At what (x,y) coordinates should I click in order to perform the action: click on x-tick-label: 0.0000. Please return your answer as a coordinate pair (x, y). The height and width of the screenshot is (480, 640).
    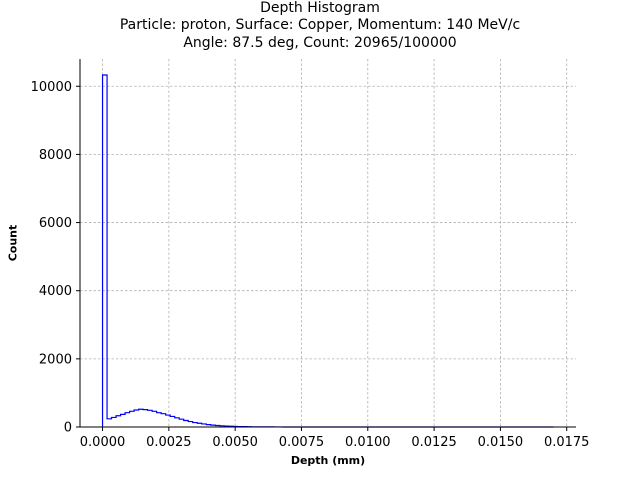
    Looking at the image, I should click on (103, 442).